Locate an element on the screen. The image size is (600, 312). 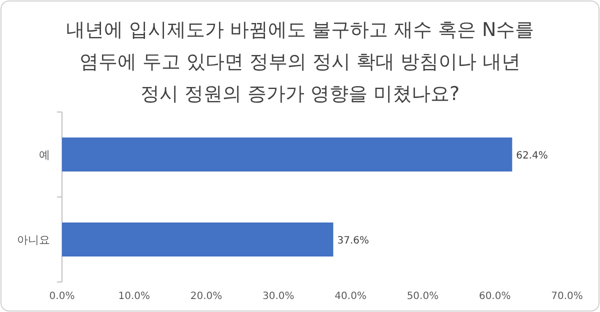
y-tick-label: 아니요 is located at coordinates (33, 240).